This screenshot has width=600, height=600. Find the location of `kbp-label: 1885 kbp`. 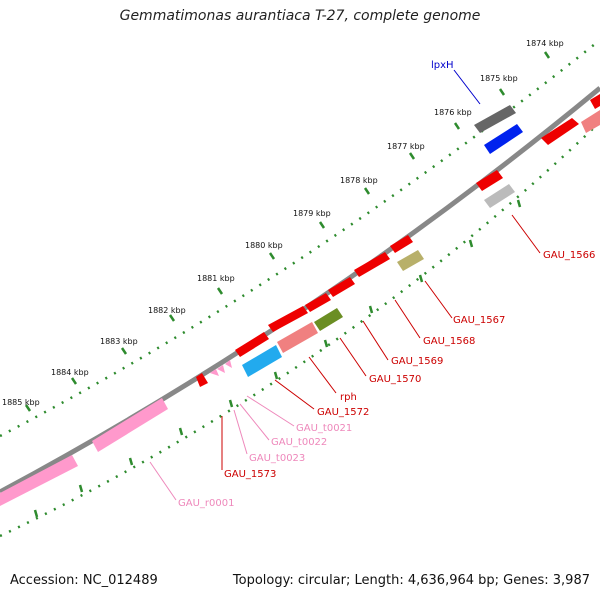

kbp-label: 1885 kbp is located at coordinates (21, 402).